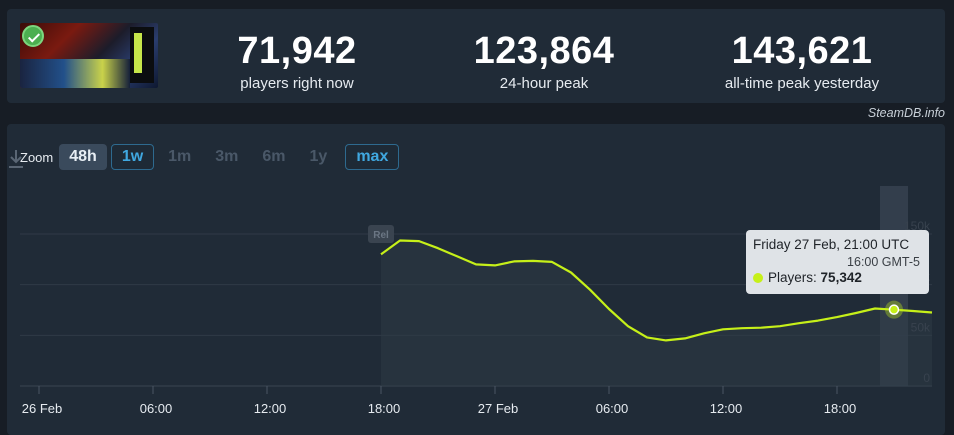 Image resolution: width=954 pixels, height=435 pixels. I want to click on all-time-peak-value: 143,621, so click(802, 51).